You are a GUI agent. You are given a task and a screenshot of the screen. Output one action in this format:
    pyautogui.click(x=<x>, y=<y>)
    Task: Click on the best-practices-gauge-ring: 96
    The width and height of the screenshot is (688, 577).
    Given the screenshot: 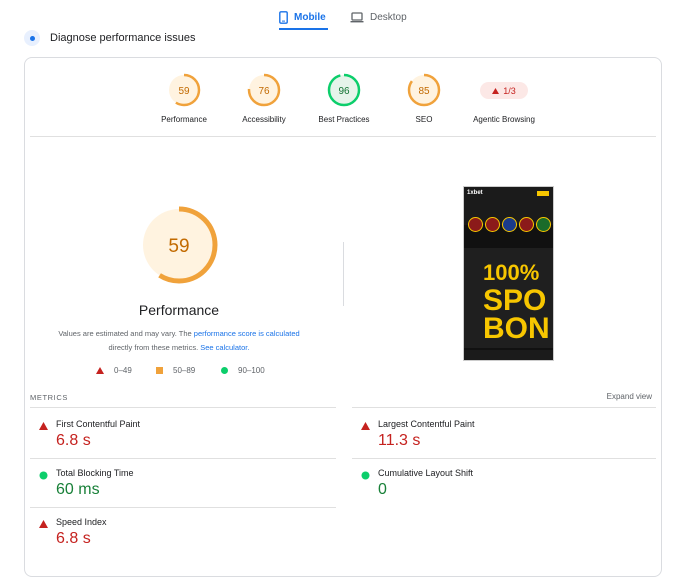 What is the action you would take?
    pyautogui.click(x=344, y=90)
    